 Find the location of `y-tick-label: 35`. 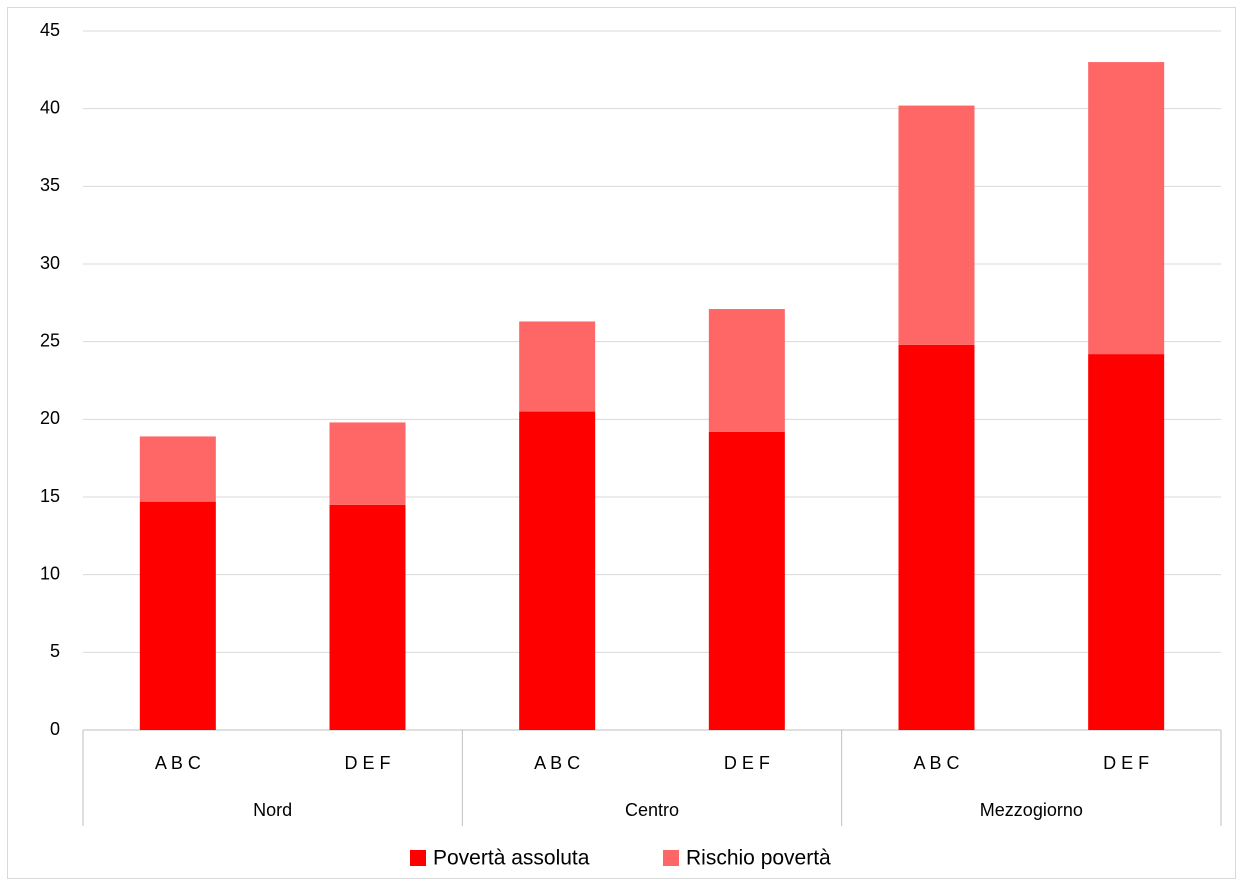

y-tick-label: 35 is located at coordinates (50, 185).